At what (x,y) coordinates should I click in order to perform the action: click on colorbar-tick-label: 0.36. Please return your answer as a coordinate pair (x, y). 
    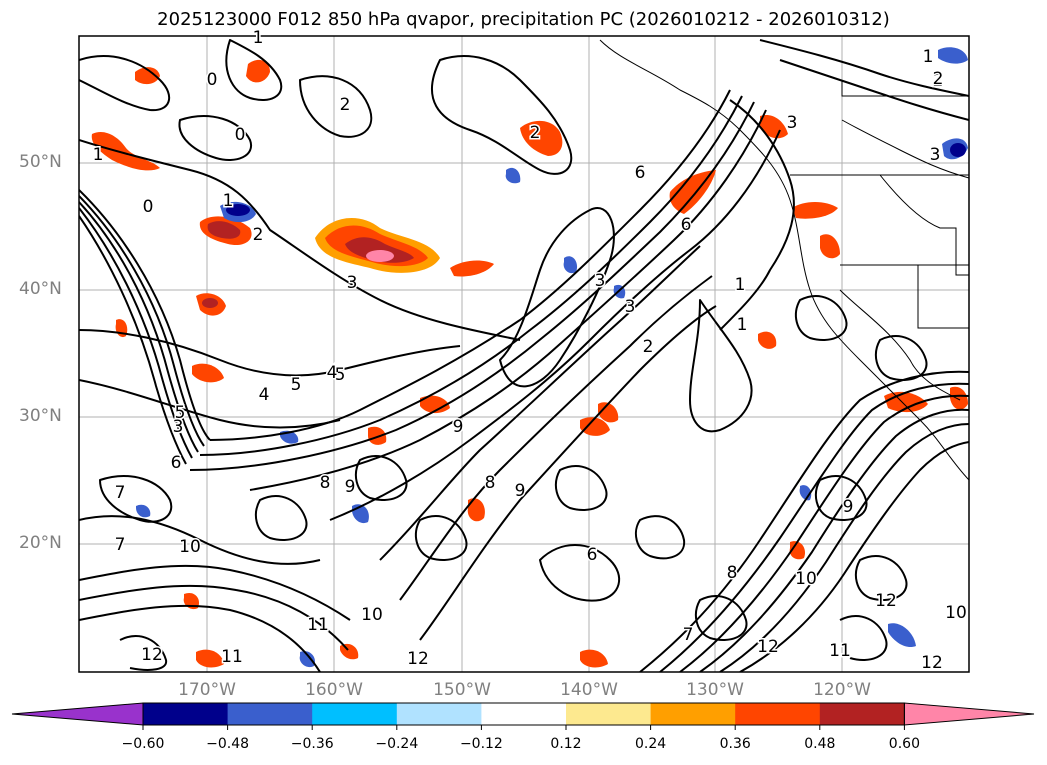
    Looking at the image, I should click on (735, 744).